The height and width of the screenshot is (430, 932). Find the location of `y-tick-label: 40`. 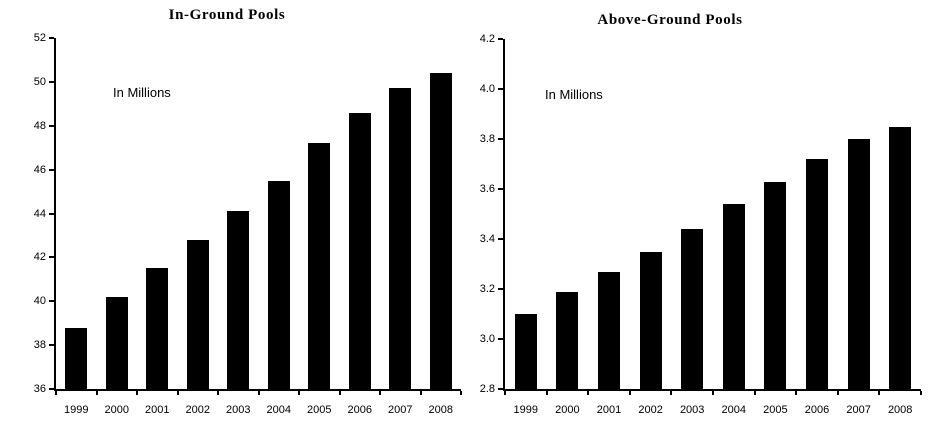

y-tick-label: 40 is located at coordinates (39, 301).